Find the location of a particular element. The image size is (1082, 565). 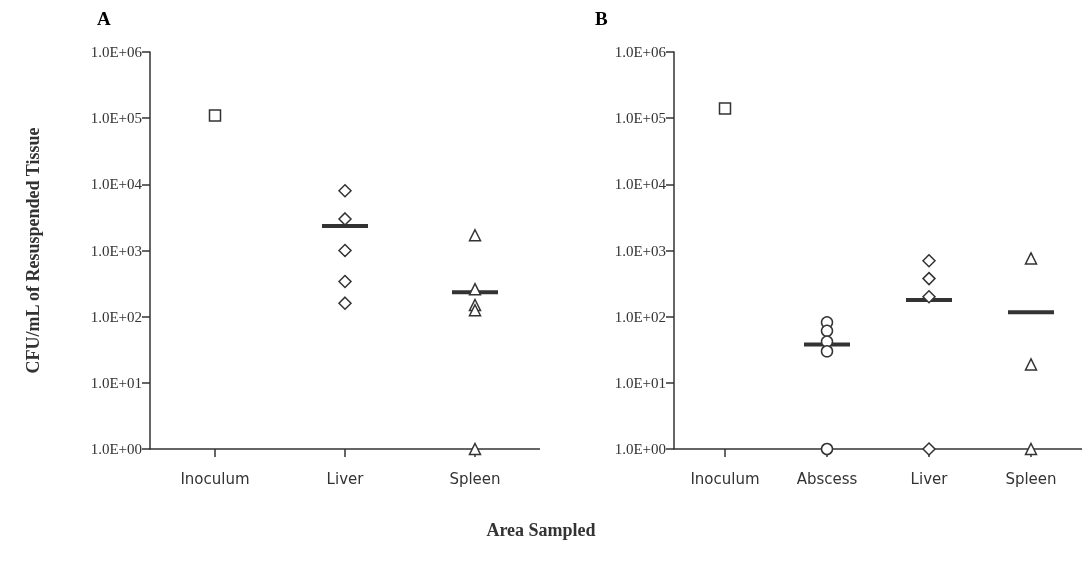

x-axis-title: Area Sampled is located at coordinates (541, 530).